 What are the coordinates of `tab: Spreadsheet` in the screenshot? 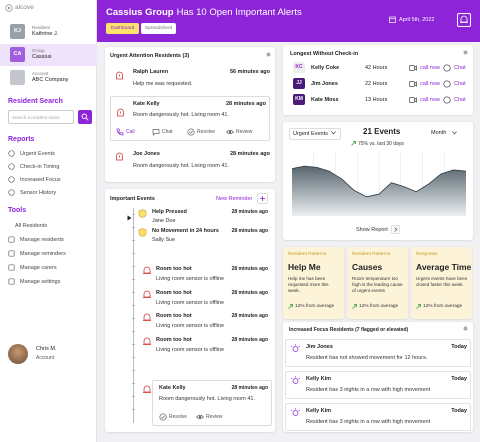 It's located at (158, 28).